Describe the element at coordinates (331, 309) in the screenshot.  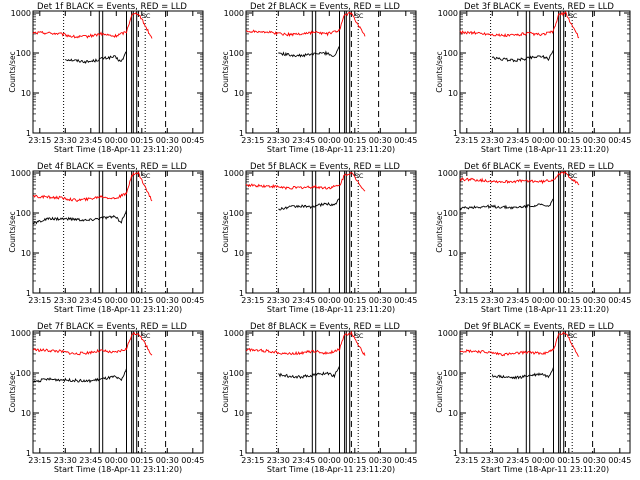
I see `x-axis-label: Start Time (18-Apr-11 23:11:20)` at that location.